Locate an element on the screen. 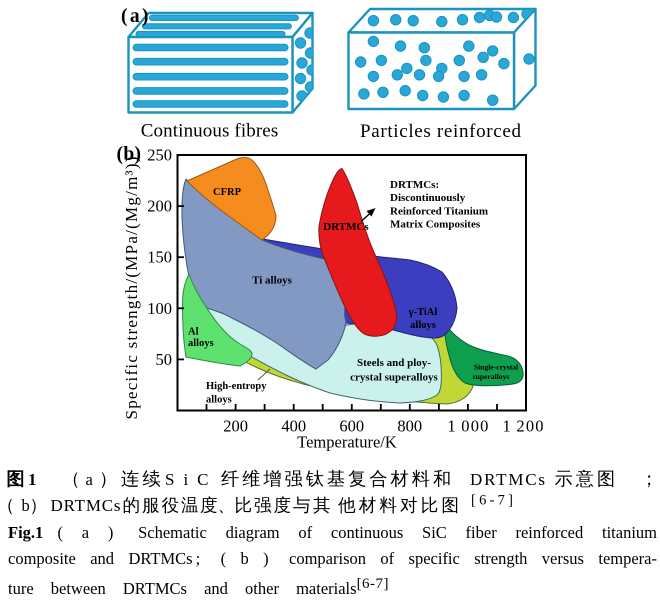 The width and height of the screenshot is (660, 607). svg-text: γ-TiAl is located at coordinates (423, 312).